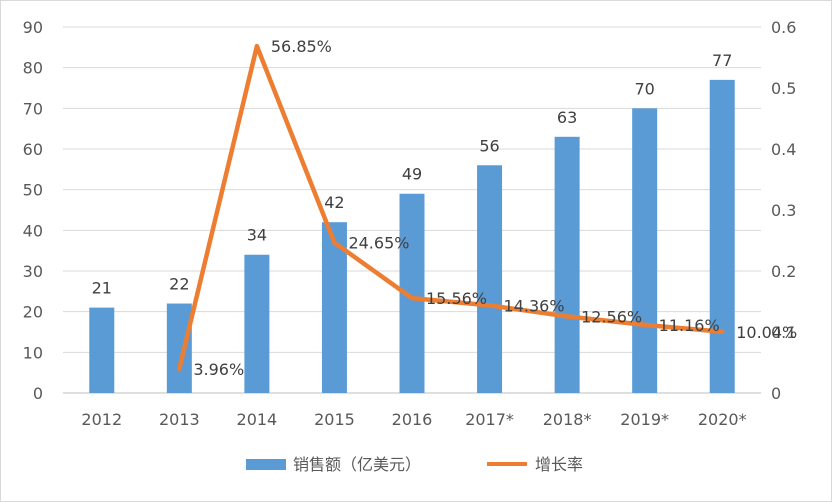  I want to click on y-right-tick-label: 0.3, so click(783, 210).